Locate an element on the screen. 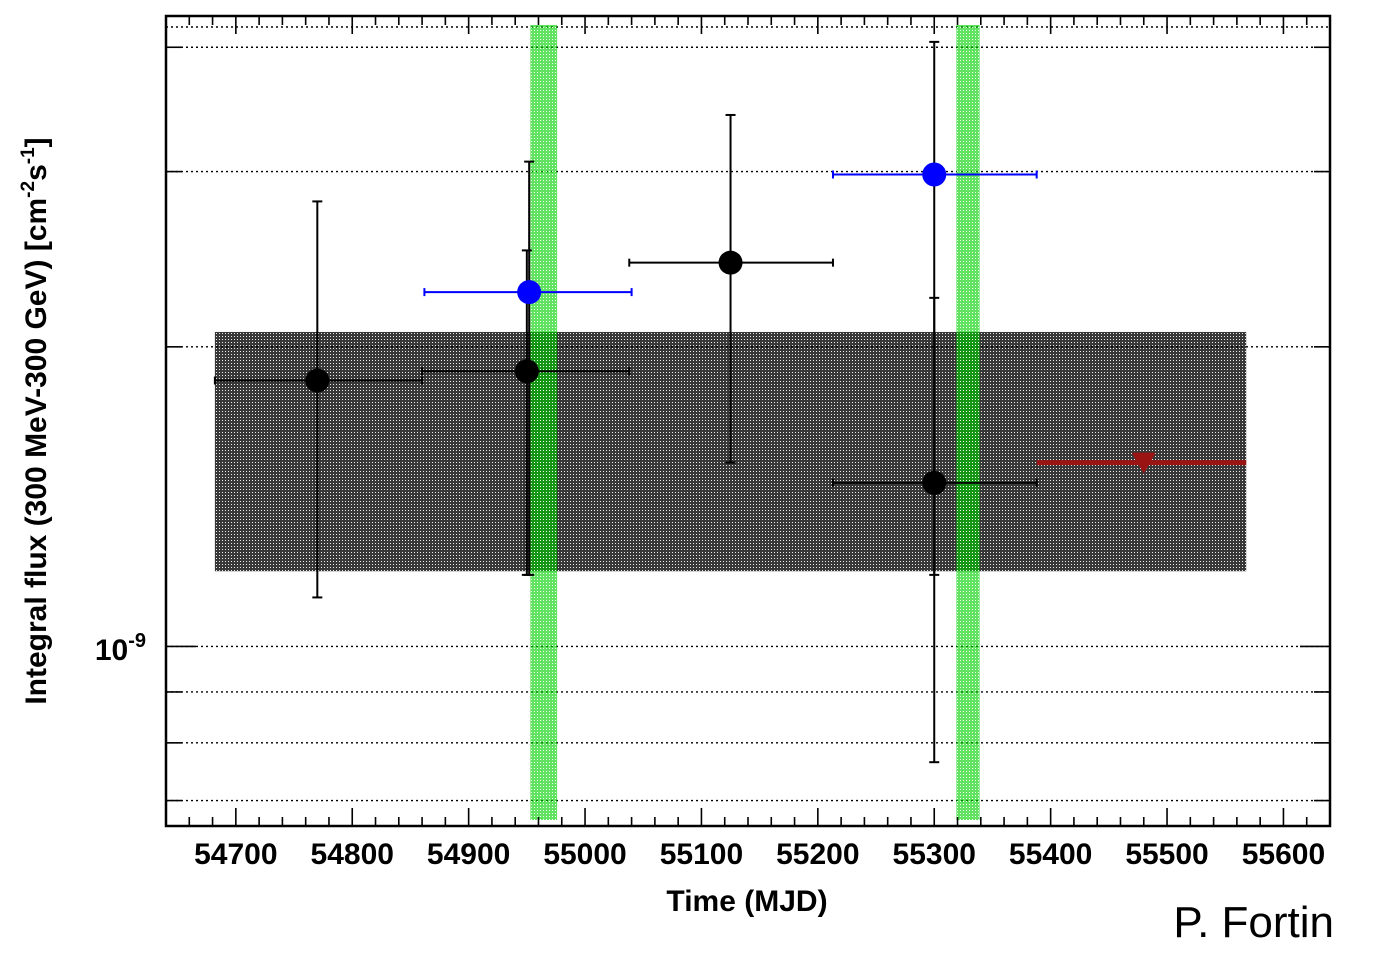 The width and height of the screenshot is (1376, 959). y-tick-label-base: 10 is located at coordinates (111, 650).